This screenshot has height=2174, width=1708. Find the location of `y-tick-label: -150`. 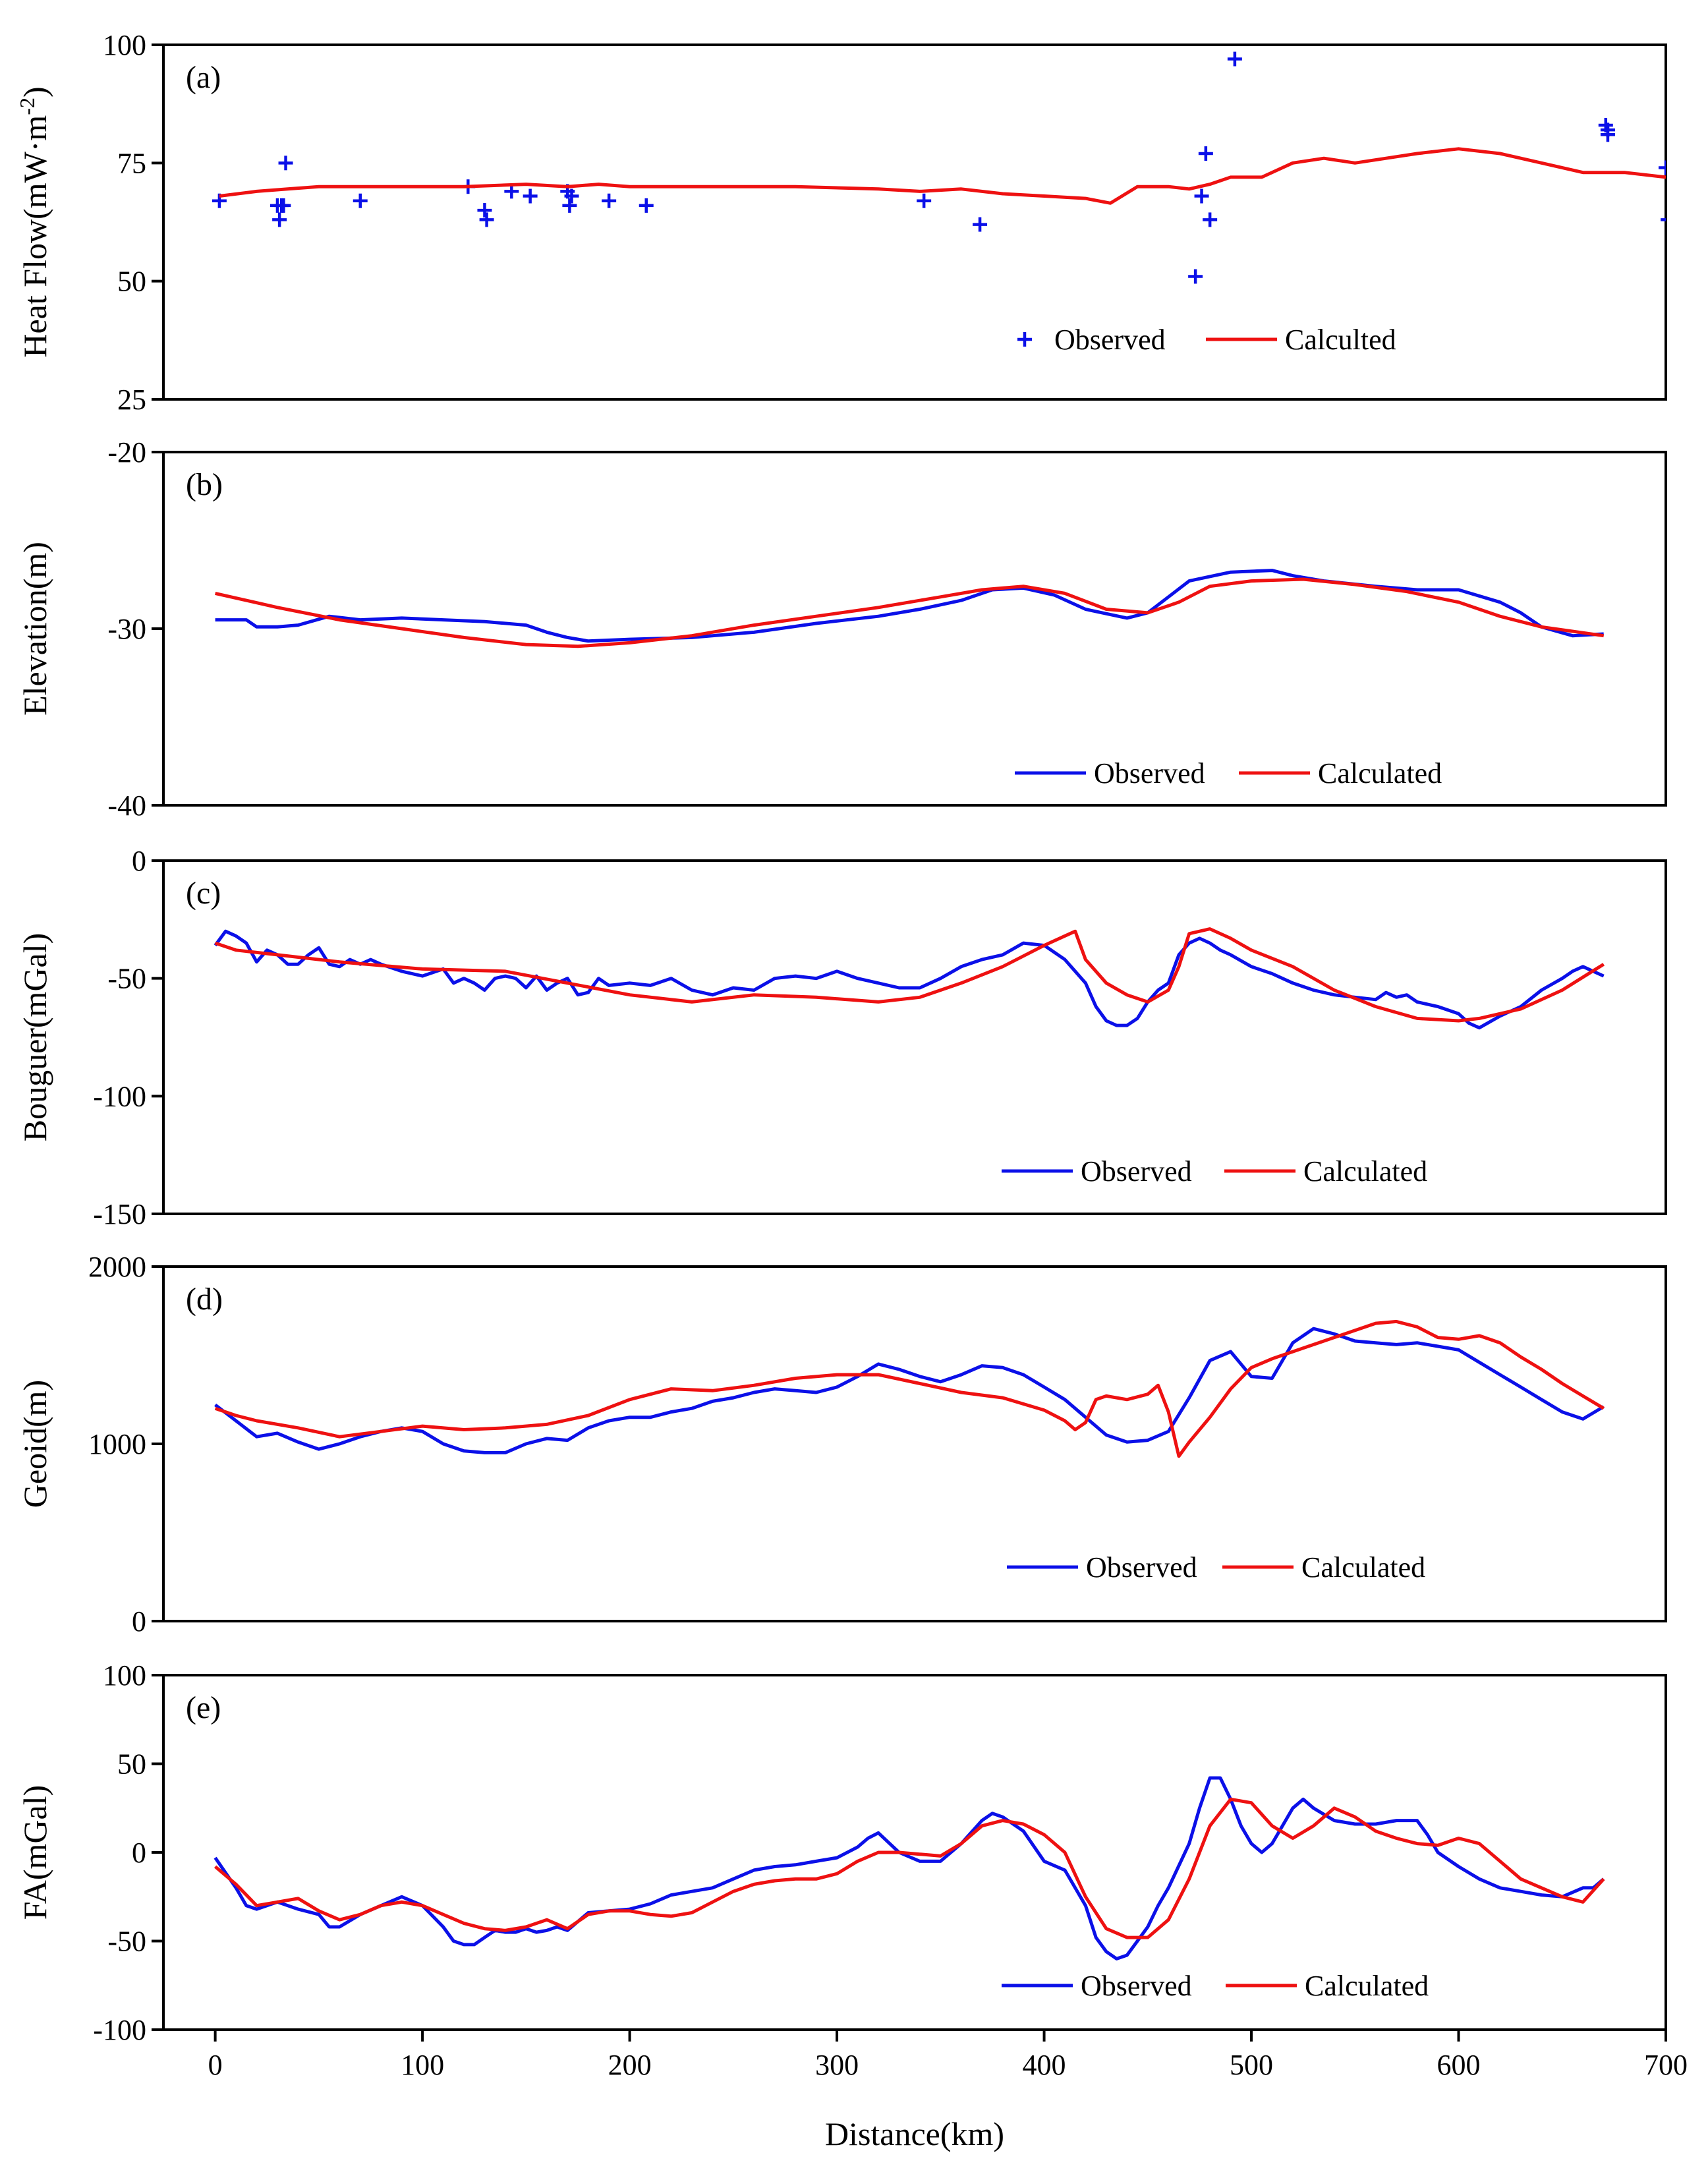

y-tick-label: -150 is located at coordinates (119, 1214).